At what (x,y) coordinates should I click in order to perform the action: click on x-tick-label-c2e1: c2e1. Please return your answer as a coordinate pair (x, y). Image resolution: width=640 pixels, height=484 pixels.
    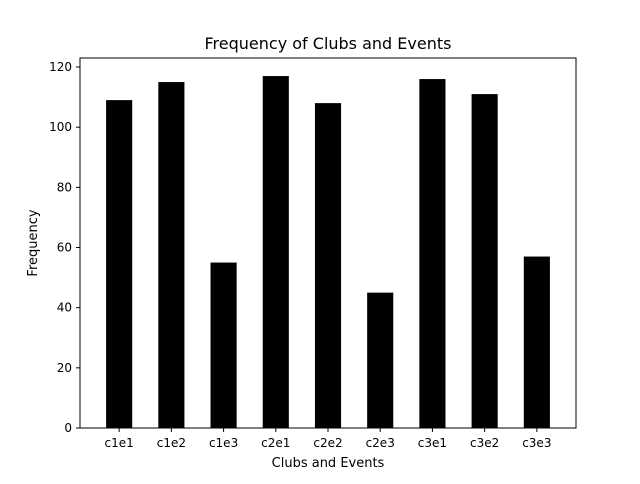
    Looking at the image, I should click on (275, 443).